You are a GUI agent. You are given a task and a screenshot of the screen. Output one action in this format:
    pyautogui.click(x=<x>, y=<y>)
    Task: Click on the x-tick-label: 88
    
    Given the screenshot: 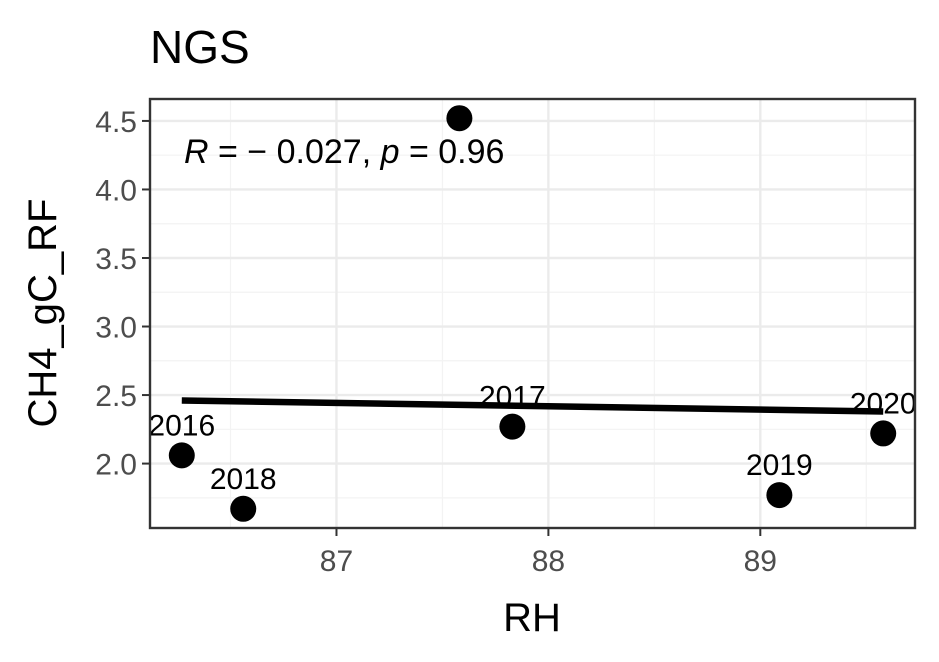 What is the action you would take?
    pyautogui.click(x=548, y=561)
    